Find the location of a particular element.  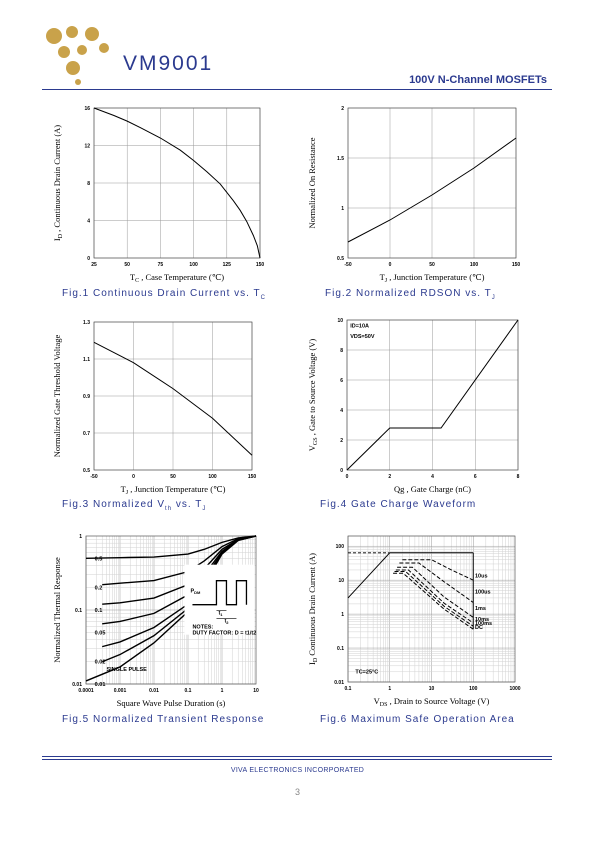

fig1-grid is located at coordinates (177, 183).